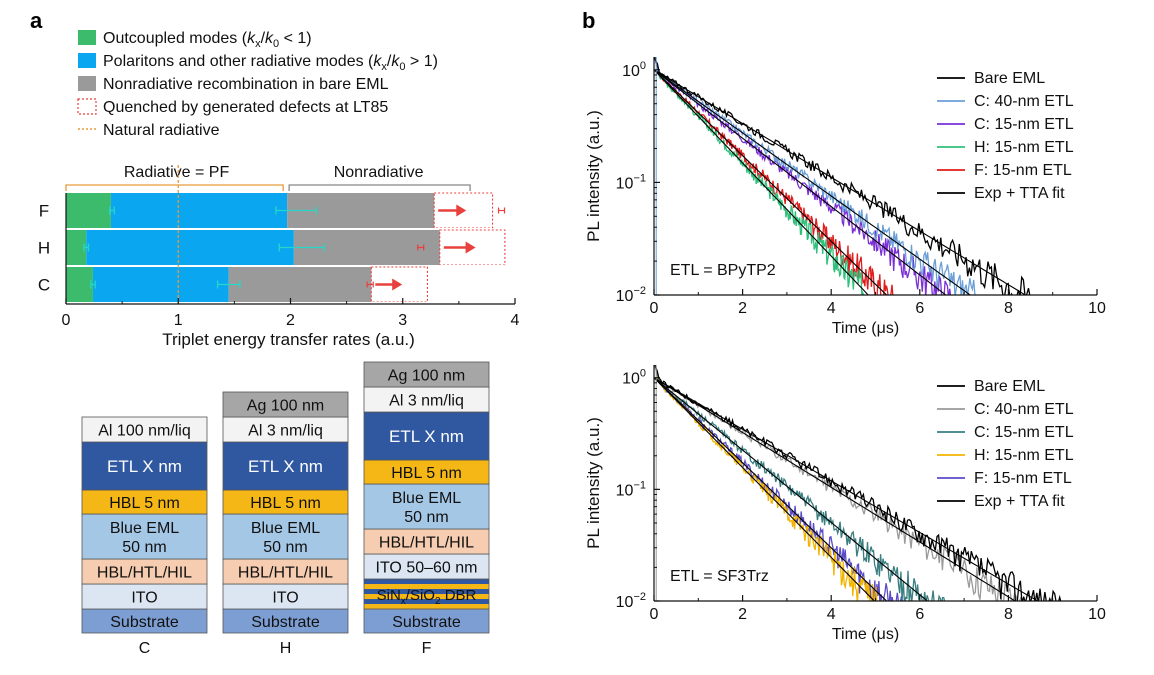 Image resolution: width=1154 pixels, height=675 pixels. What do you see at coordinates (175, 38) in the screenshot?
I see `legend-prefix: Outcoupled modes (` at bounding box center [175, 38].